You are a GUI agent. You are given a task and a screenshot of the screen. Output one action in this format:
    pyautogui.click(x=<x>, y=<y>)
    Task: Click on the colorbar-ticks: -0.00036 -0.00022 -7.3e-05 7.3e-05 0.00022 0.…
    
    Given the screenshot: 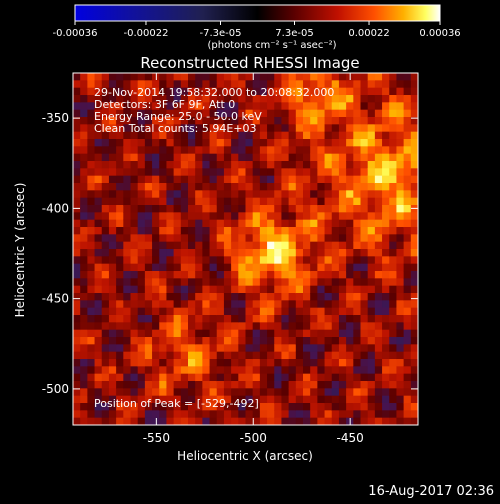 What is the action you would take?
    pyautogui.click(x=257, y=30)
    